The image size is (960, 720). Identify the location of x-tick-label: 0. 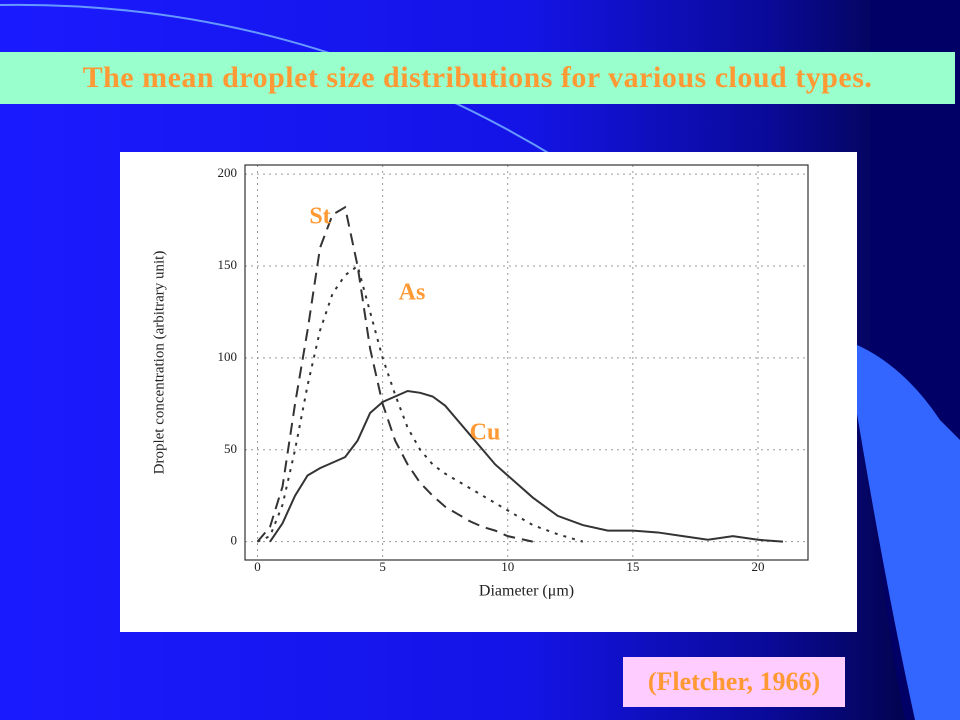
(257, 566).